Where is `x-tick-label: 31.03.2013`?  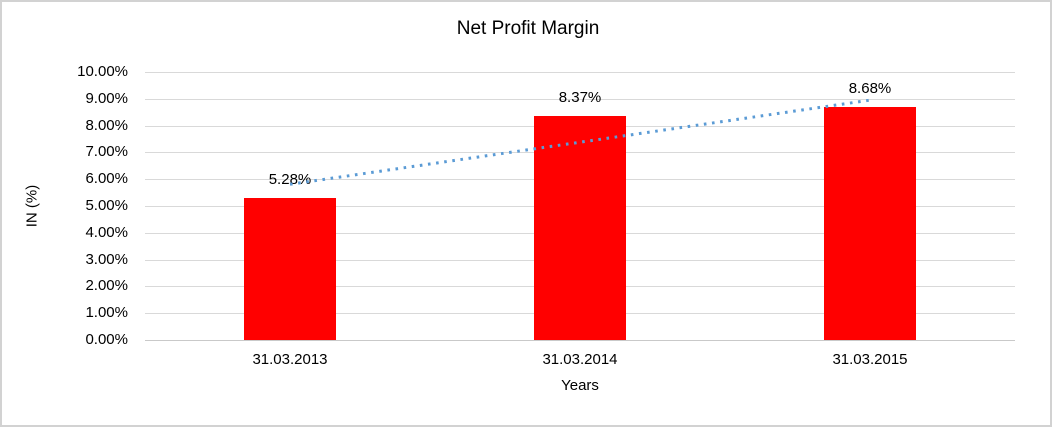 x-tick-label: 31.03.2013 is located at coordinates (290, 359).